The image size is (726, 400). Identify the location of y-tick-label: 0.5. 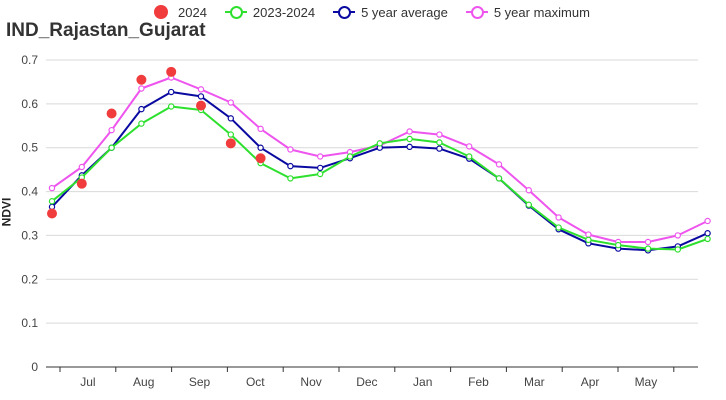
(29, 148).